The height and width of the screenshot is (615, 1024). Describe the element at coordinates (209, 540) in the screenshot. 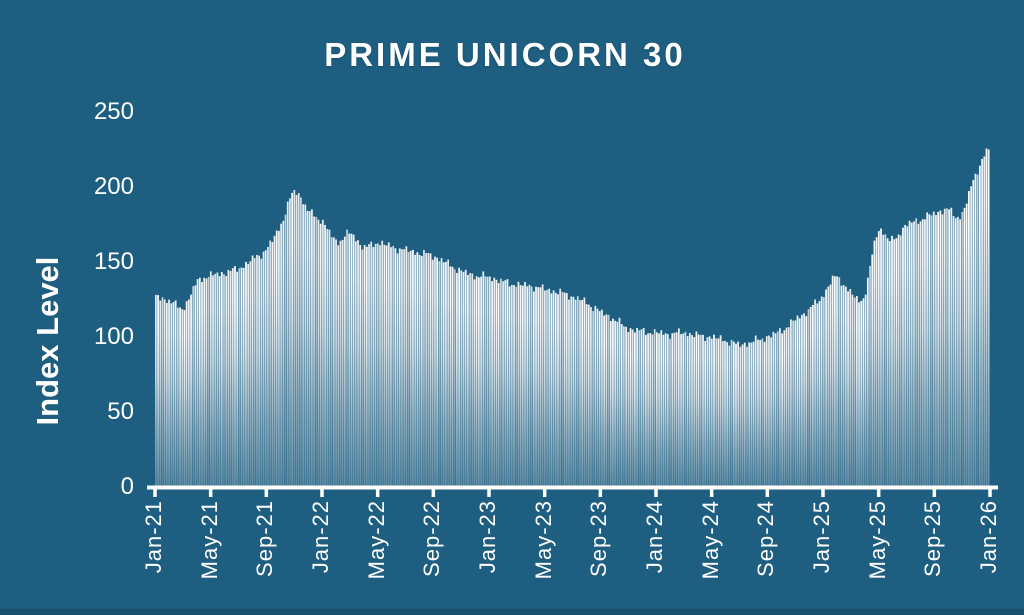

I see `x-tick-label: May-21` at that location.